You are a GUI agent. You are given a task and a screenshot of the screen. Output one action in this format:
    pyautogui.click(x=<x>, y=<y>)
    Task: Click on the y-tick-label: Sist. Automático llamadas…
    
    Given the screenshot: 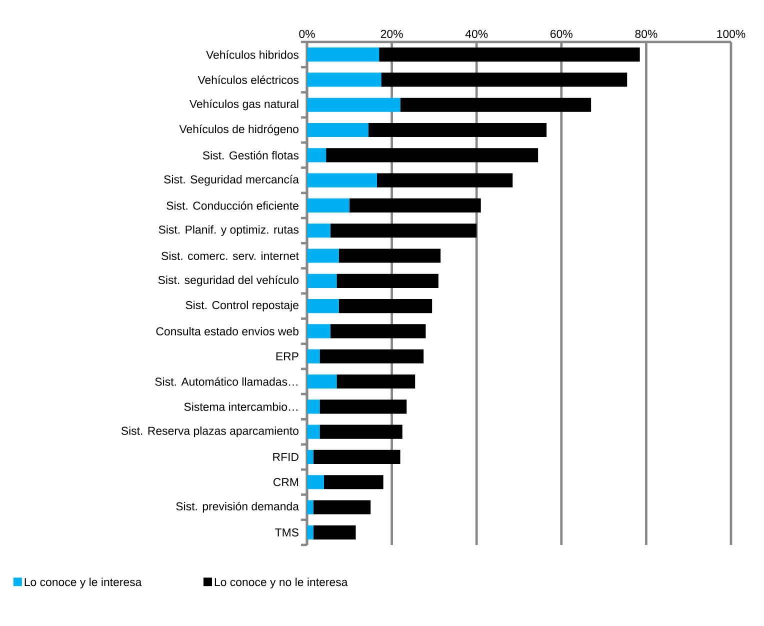 What is the action you would take?
    pyautogui.click(x=226, y=381)
    